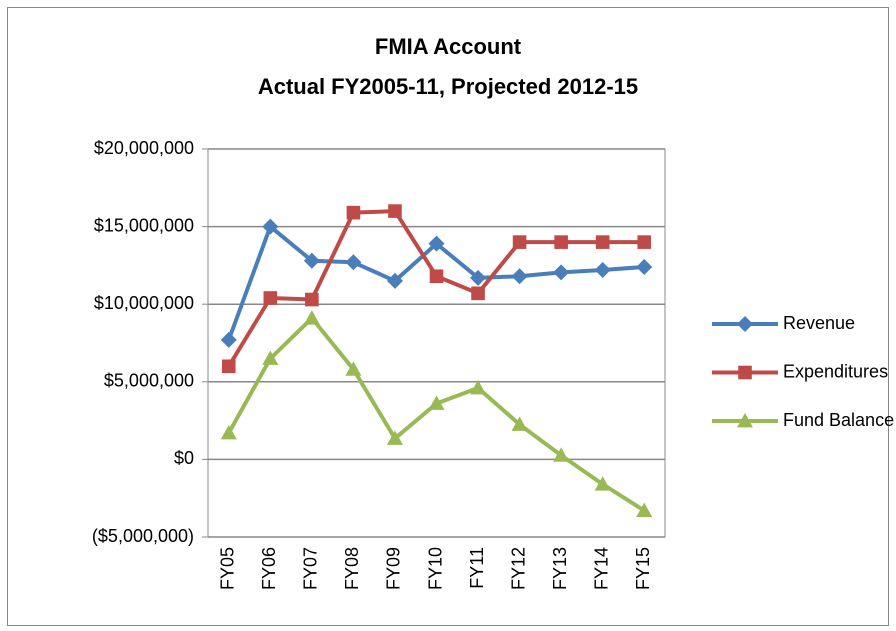 Image resolution: width=896 pixels, height=631 pixels. I want to click on legend-label: Expenditures, so click(835, 371).